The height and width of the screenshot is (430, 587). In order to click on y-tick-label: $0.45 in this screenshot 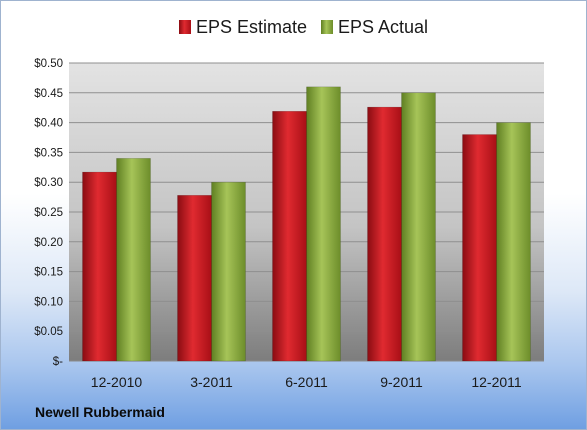, I will do `click(48, 94)`.